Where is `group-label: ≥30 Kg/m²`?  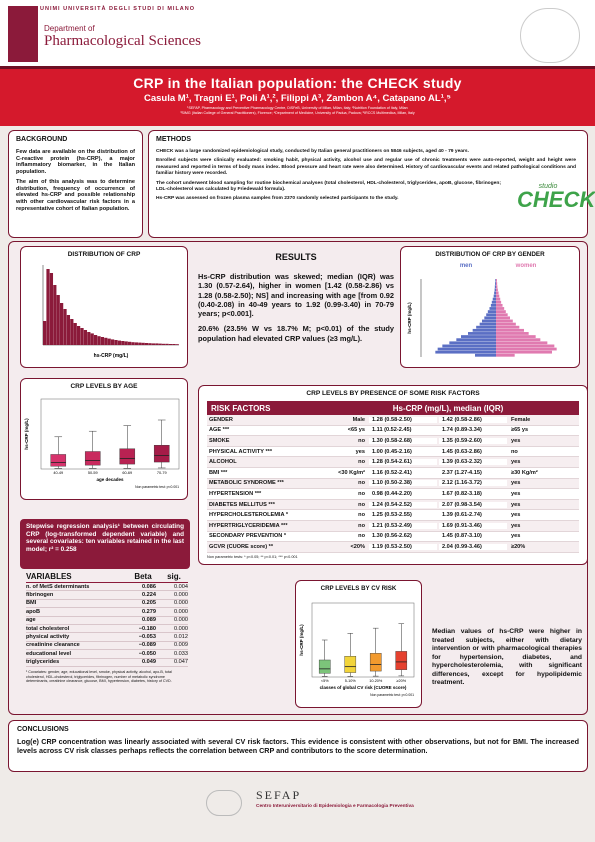 group-label: ≥30 Kg/m² is located at coordinates (524, 472).